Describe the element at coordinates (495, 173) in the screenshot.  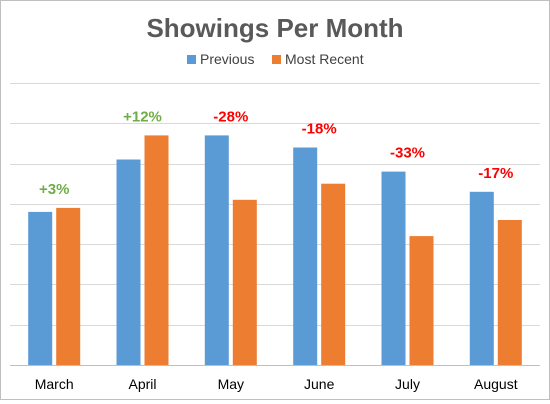
I see `change-label-august: -17%` at that location.